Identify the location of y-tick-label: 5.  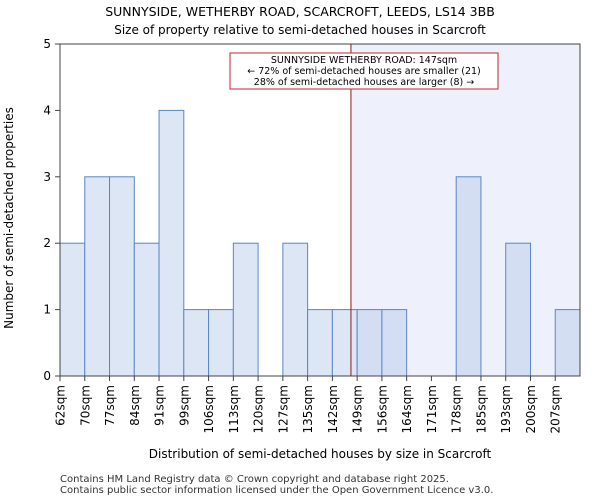
(47, 44).